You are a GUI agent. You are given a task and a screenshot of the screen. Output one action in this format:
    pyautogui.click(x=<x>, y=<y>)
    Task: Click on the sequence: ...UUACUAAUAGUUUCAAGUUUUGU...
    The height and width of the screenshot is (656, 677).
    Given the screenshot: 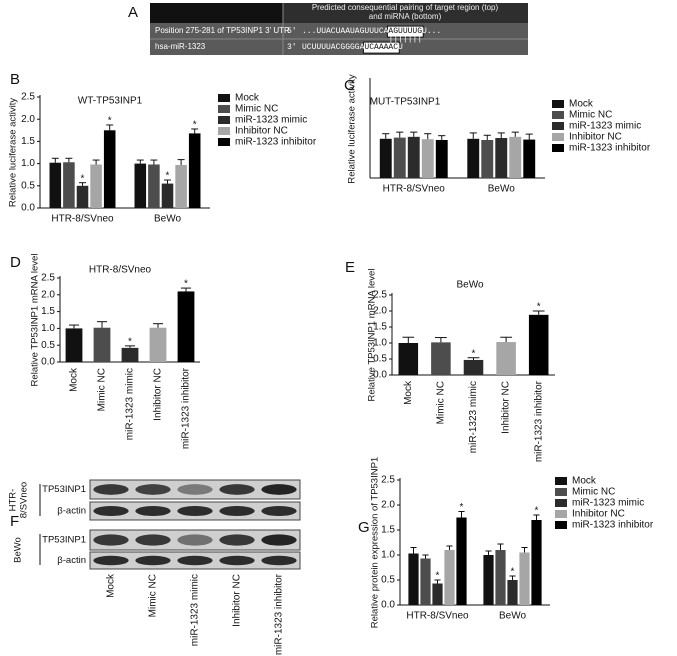 What is the action you would take?
    pyautogui.click(x=371, y=31)
    